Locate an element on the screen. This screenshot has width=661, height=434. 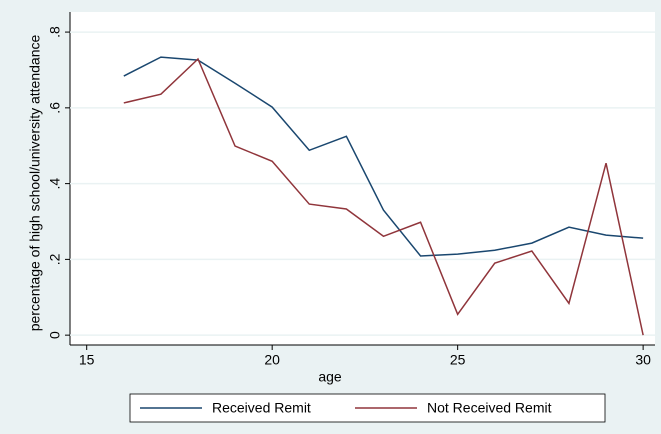
x-tick-label: 15 is located at coordinates (87, 360).